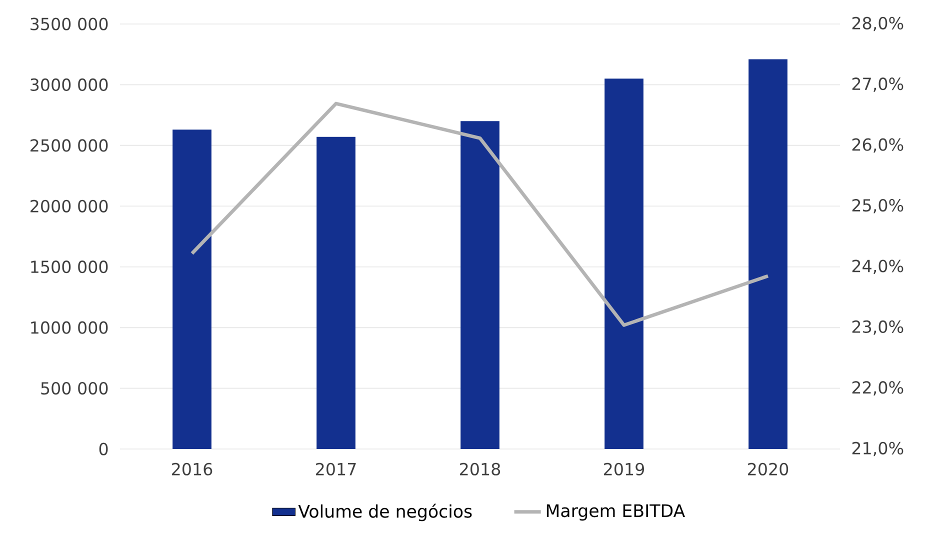  I want to click on x-tick-label: 2018, so click(480, 469).